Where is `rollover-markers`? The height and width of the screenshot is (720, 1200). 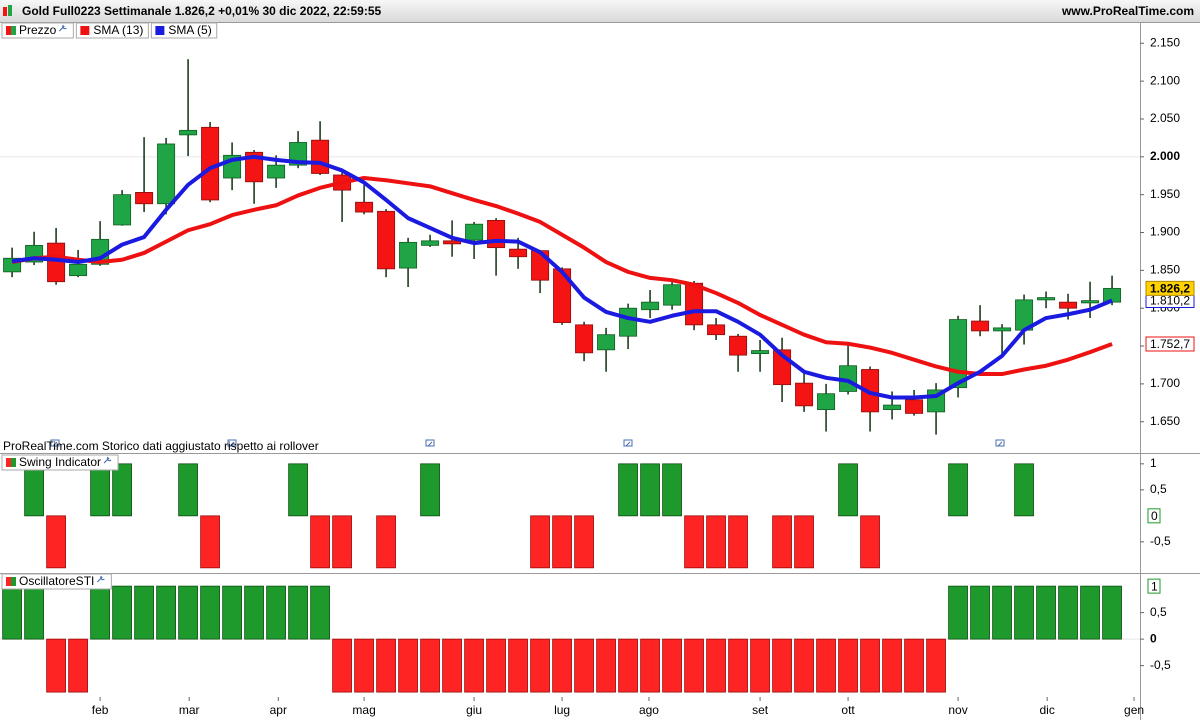
rollover-markers is located at coordinates (527, 443).